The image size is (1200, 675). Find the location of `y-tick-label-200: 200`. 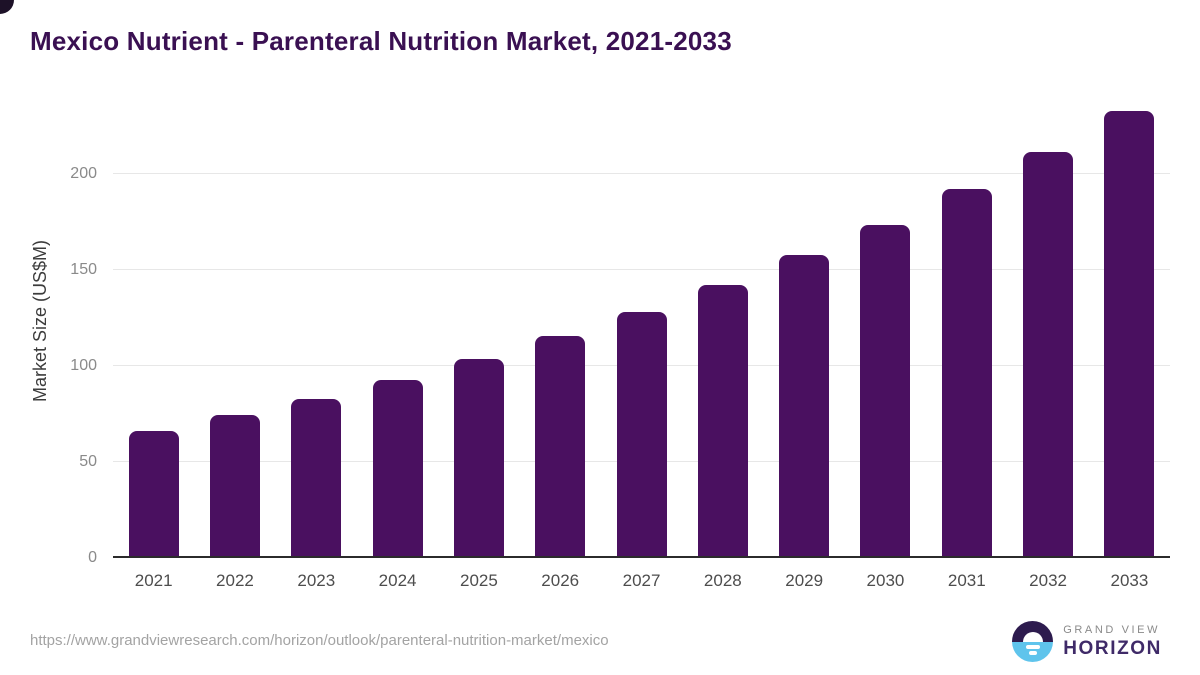

y-tick-label-200: 200 is located at coordinates (83, 173).